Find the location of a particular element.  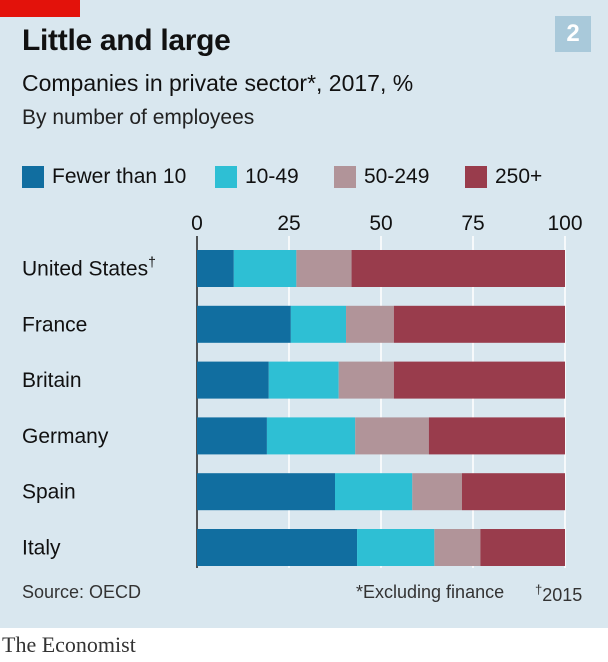

legend-item-10-49: 10-49 is located at coordinates (257, 177).